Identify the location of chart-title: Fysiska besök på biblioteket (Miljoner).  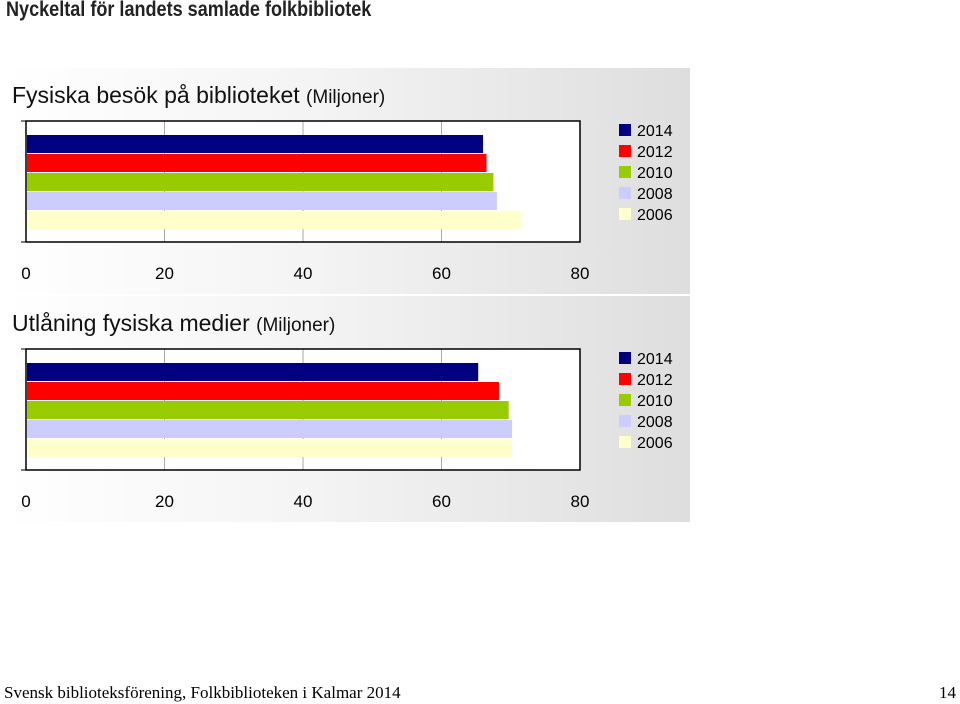
(198, 95).